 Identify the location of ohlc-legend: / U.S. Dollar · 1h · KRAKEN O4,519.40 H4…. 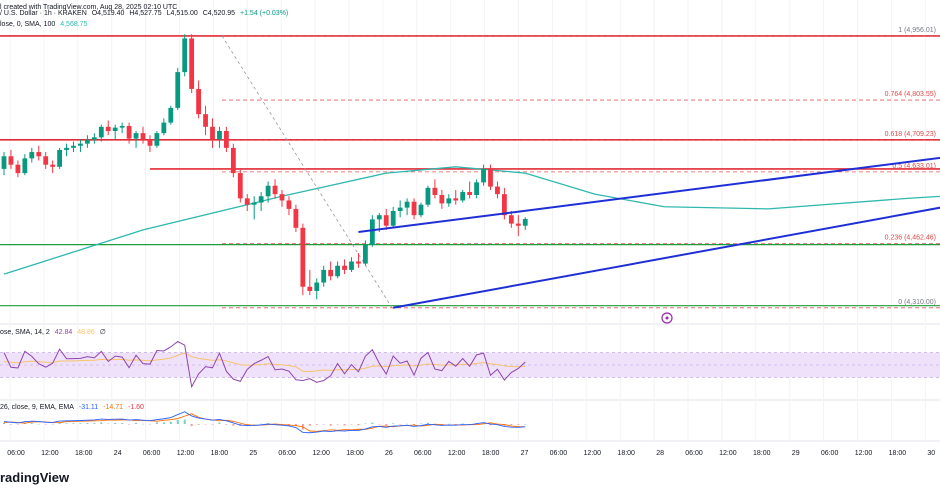
(145, 13).